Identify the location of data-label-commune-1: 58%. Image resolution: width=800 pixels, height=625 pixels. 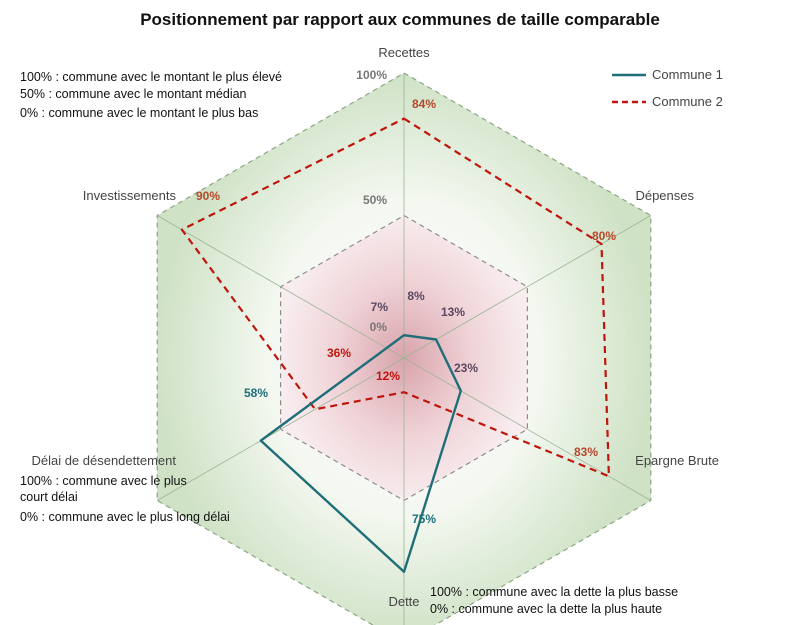
(256, 393).